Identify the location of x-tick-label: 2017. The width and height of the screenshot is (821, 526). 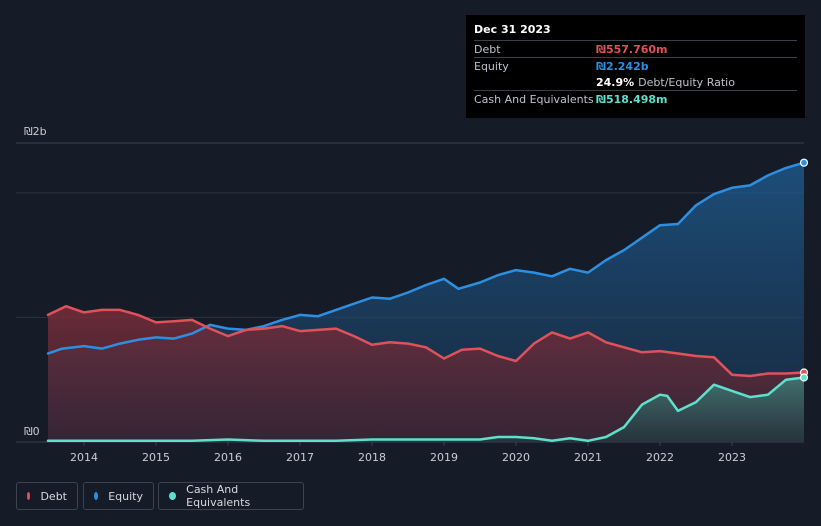
(300, 457).